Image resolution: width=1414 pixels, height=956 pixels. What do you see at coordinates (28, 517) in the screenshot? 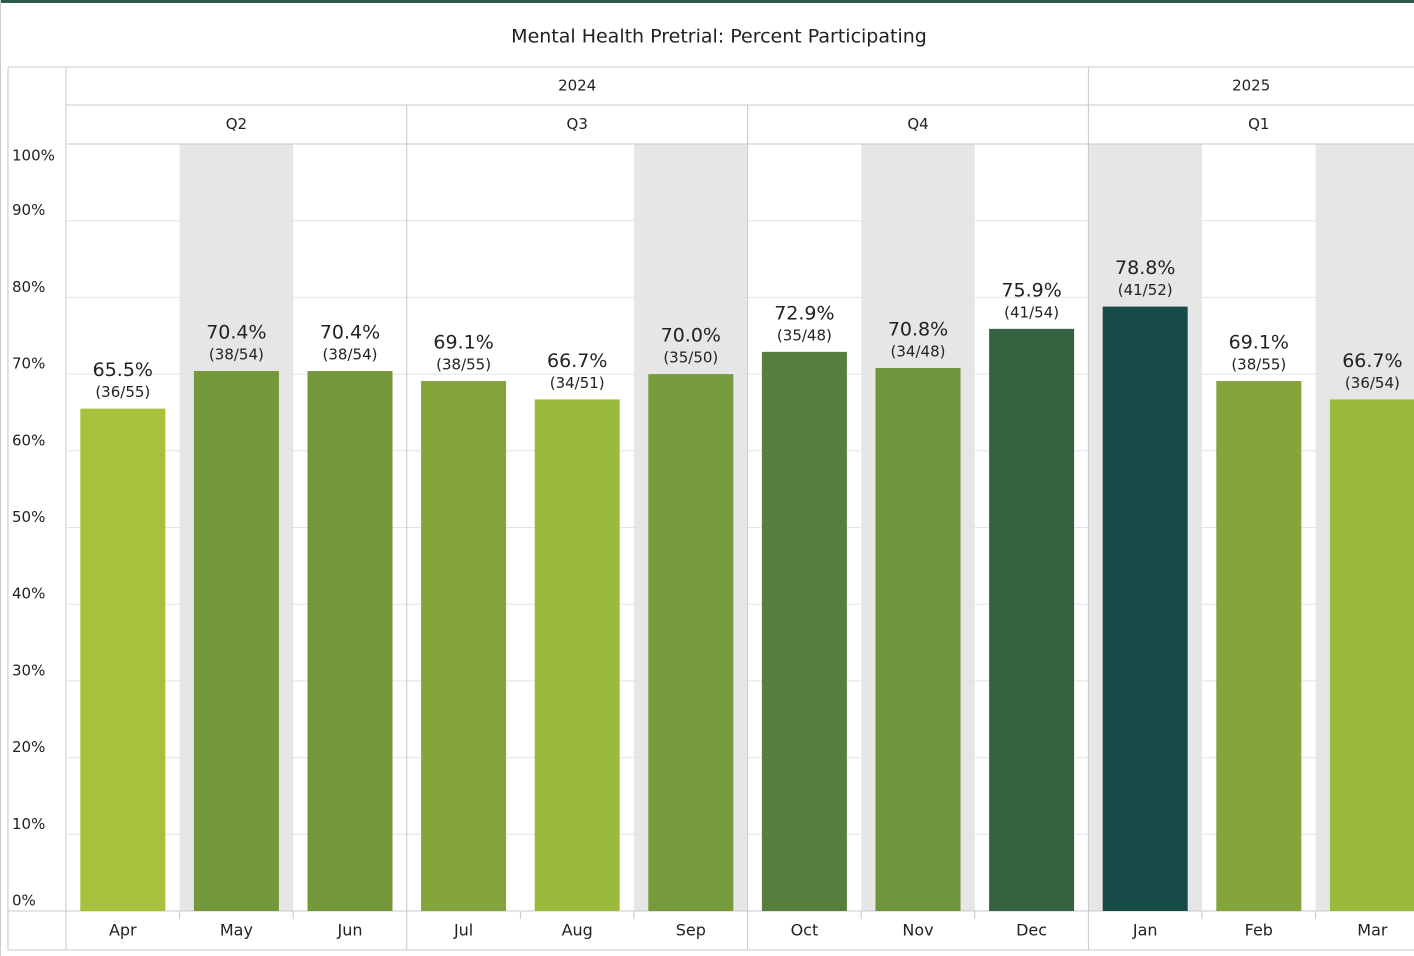
I see `y-tick-label: 50%` at bounding box center [28, 517].